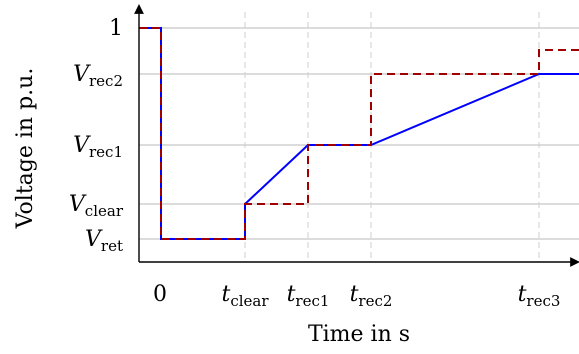 This screenshot has height=354, width=579. What do you see at coordinates (308, 296) in the screenshot?
I see `x-tick-label-trec1: trec1` at bounding box center [308, 296].